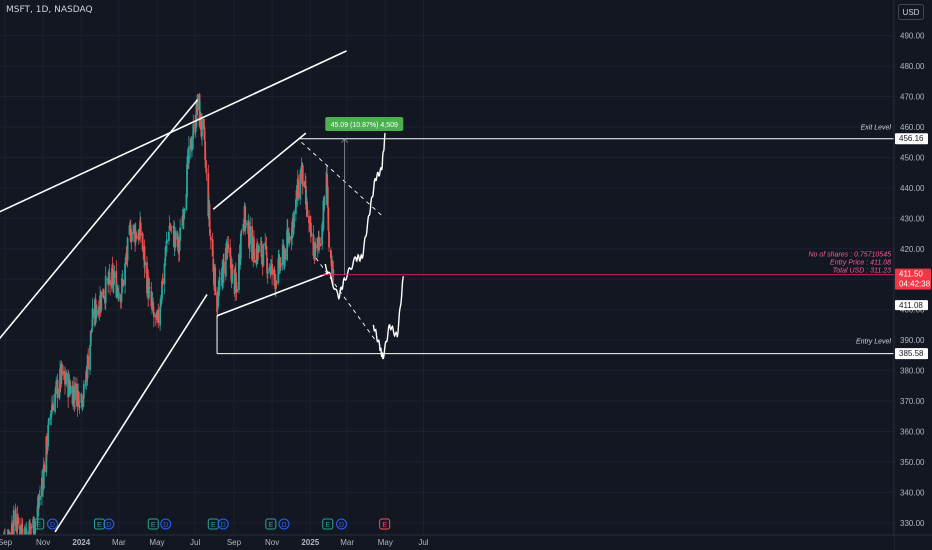  I want to click on price-tick-label: 420.00, so click(912, 249).